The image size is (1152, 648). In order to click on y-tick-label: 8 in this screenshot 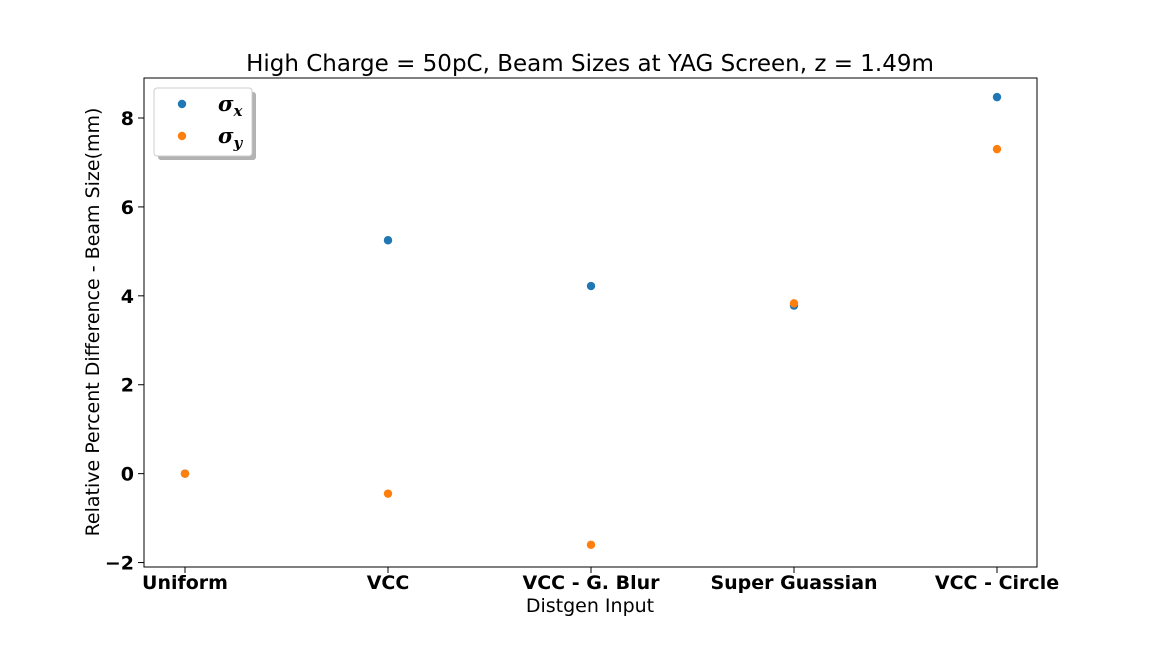, I will do `click(127, 119)`.